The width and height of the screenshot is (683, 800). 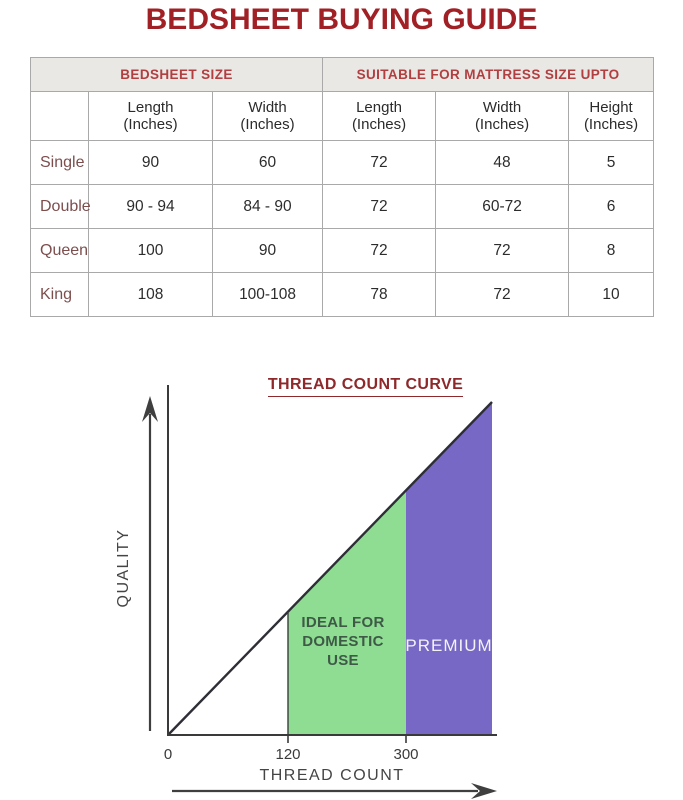 I want to click on table-row-single: Single 90 60 72 48 5, so click(x=342, y=162).